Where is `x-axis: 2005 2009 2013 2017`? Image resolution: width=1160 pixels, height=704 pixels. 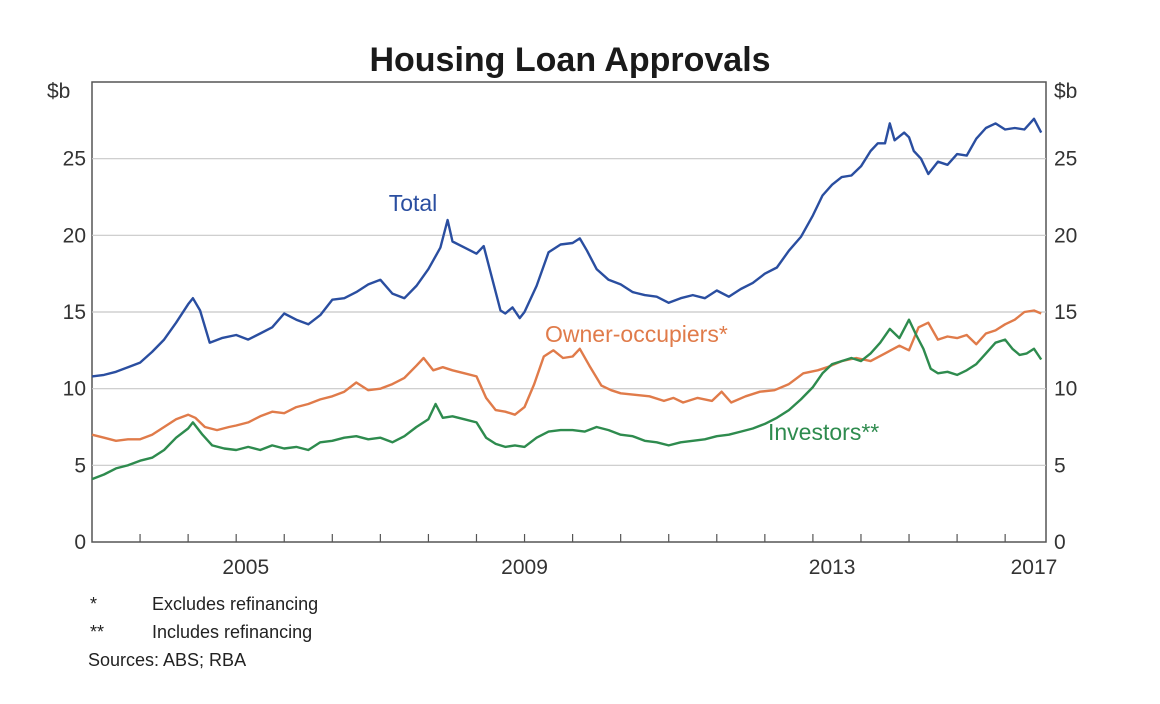
x-axis: 2005 2009 2013 2017 is located at coordinates (639, 567).